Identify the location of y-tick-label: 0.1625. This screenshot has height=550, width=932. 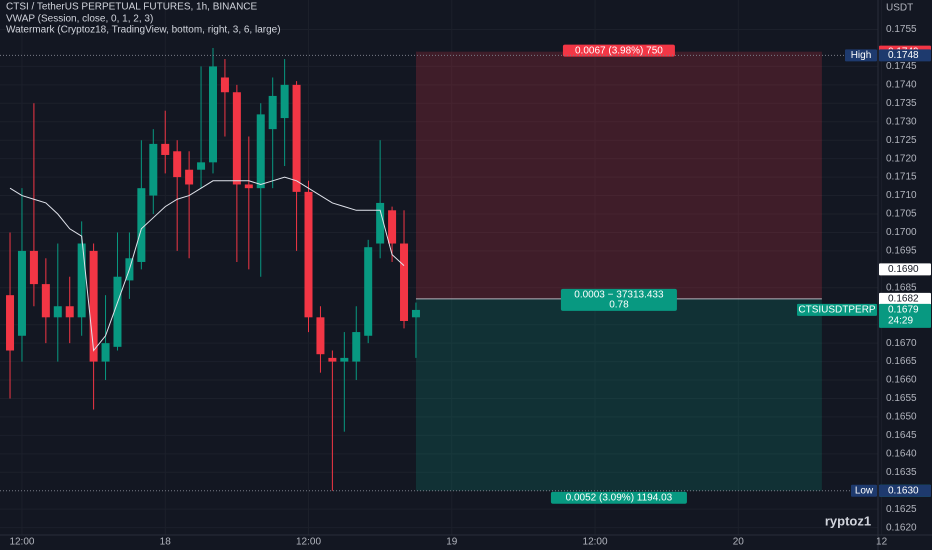
(901, 509).